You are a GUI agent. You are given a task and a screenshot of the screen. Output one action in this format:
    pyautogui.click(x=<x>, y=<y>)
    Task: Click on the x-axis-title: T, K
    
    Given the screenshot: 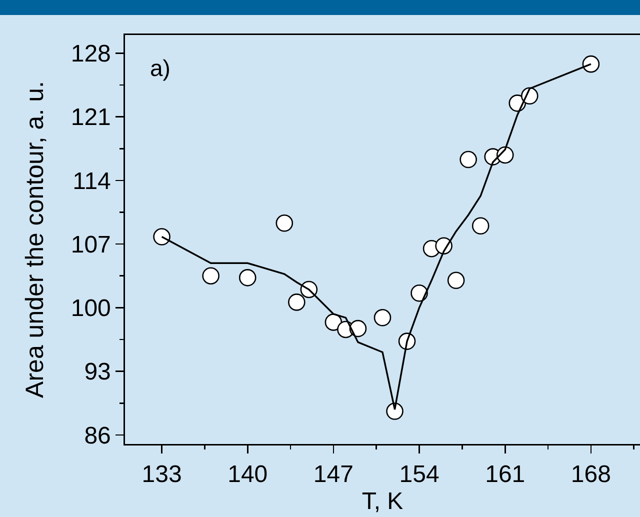 What is the action you would take?
    pyautogui.click(x=383, y=502)
    